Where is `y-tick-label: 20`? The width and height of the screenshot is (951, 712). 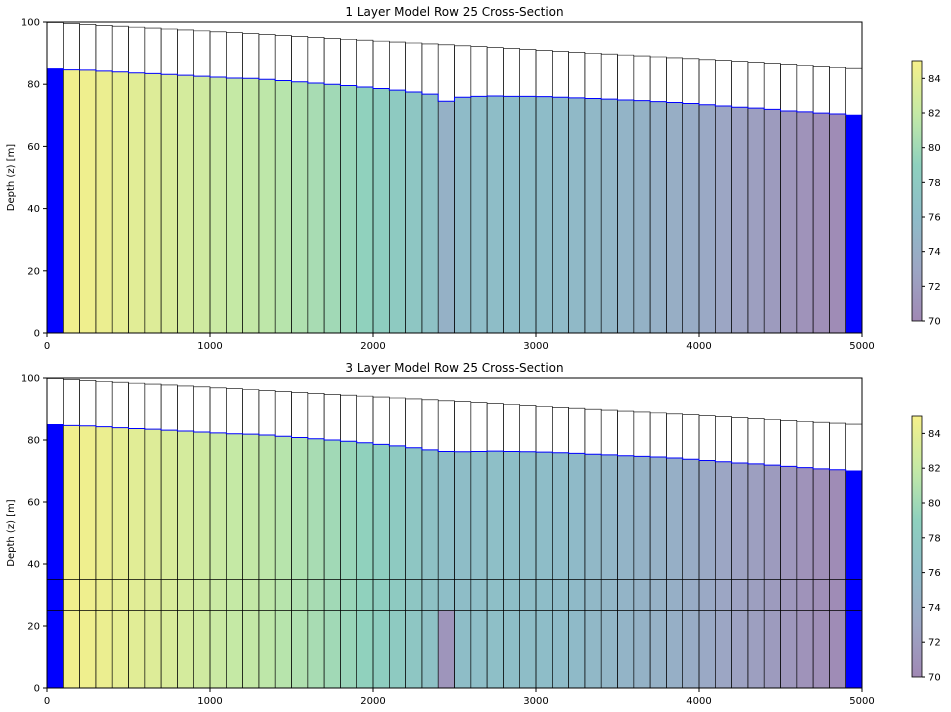 y-tick-label: 20 is located at coordinates (33, 271).